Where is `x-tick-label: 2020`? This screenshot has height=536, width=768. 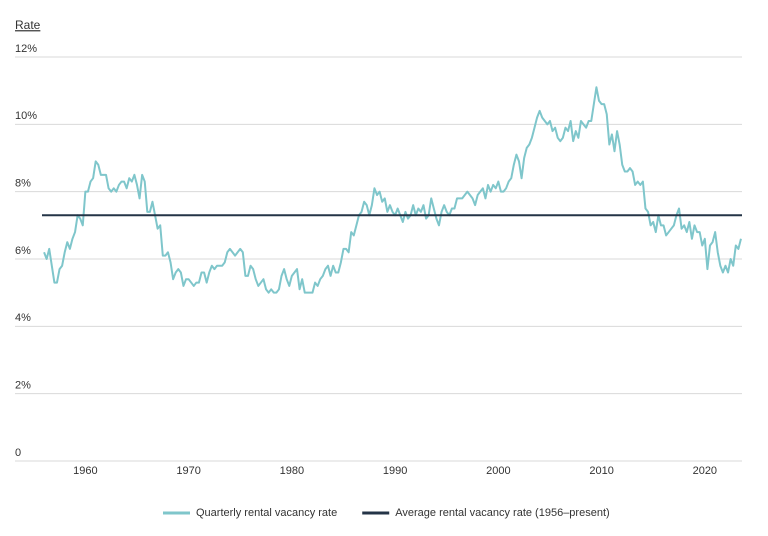
x-tick-label: 2020 is located at coordinates (705, 471).